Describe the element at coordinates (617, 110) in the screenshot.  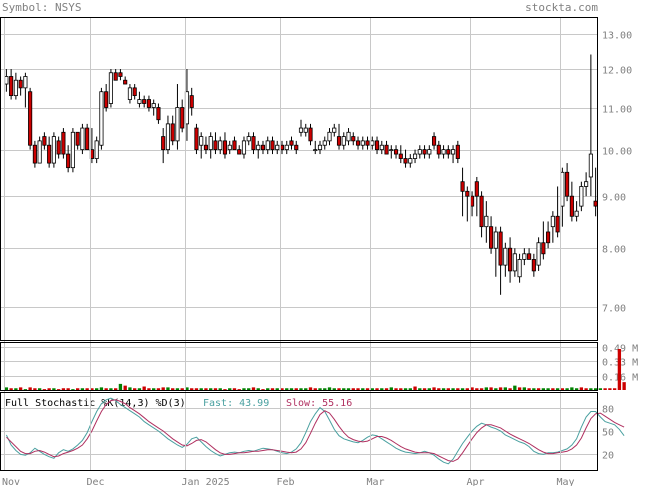
I see `price-tick-label: 11.00` at that location.